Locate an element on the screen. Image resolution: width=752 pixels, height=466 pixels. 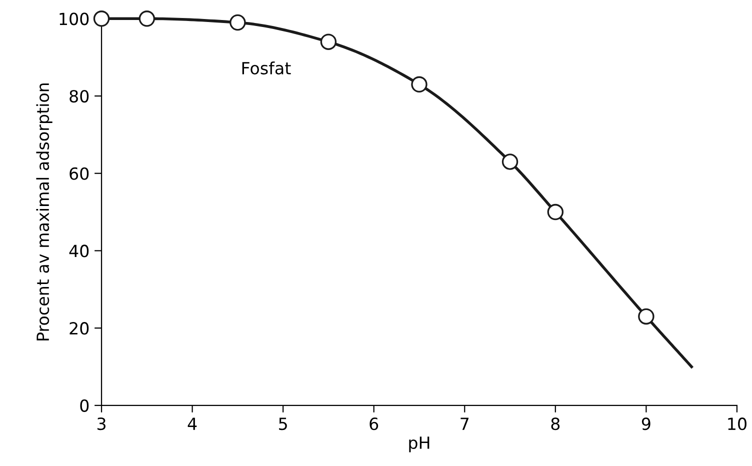
y-tick-label: 0 is located at coordinates (84, 405).